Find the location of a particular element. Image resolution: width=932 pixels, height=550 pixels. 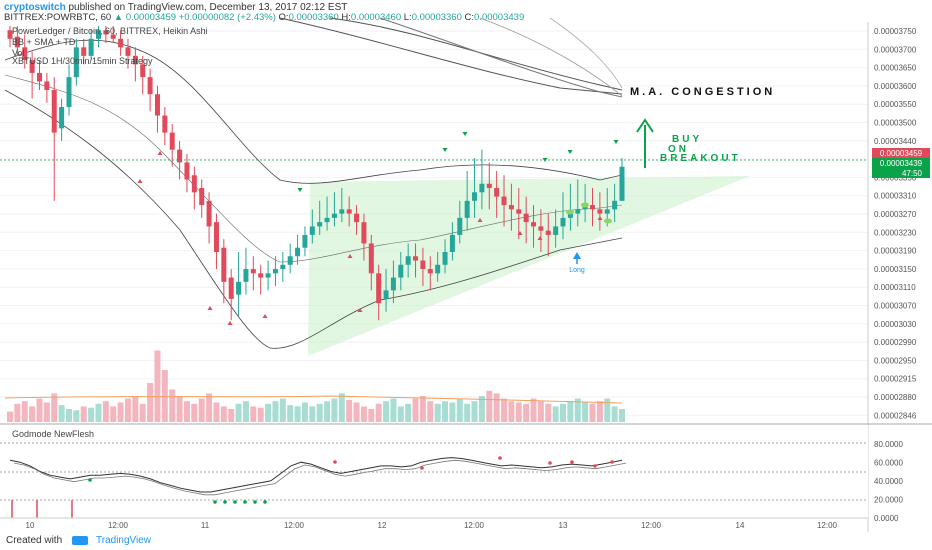

oscillator-lines is located at coordinates (318, 480).